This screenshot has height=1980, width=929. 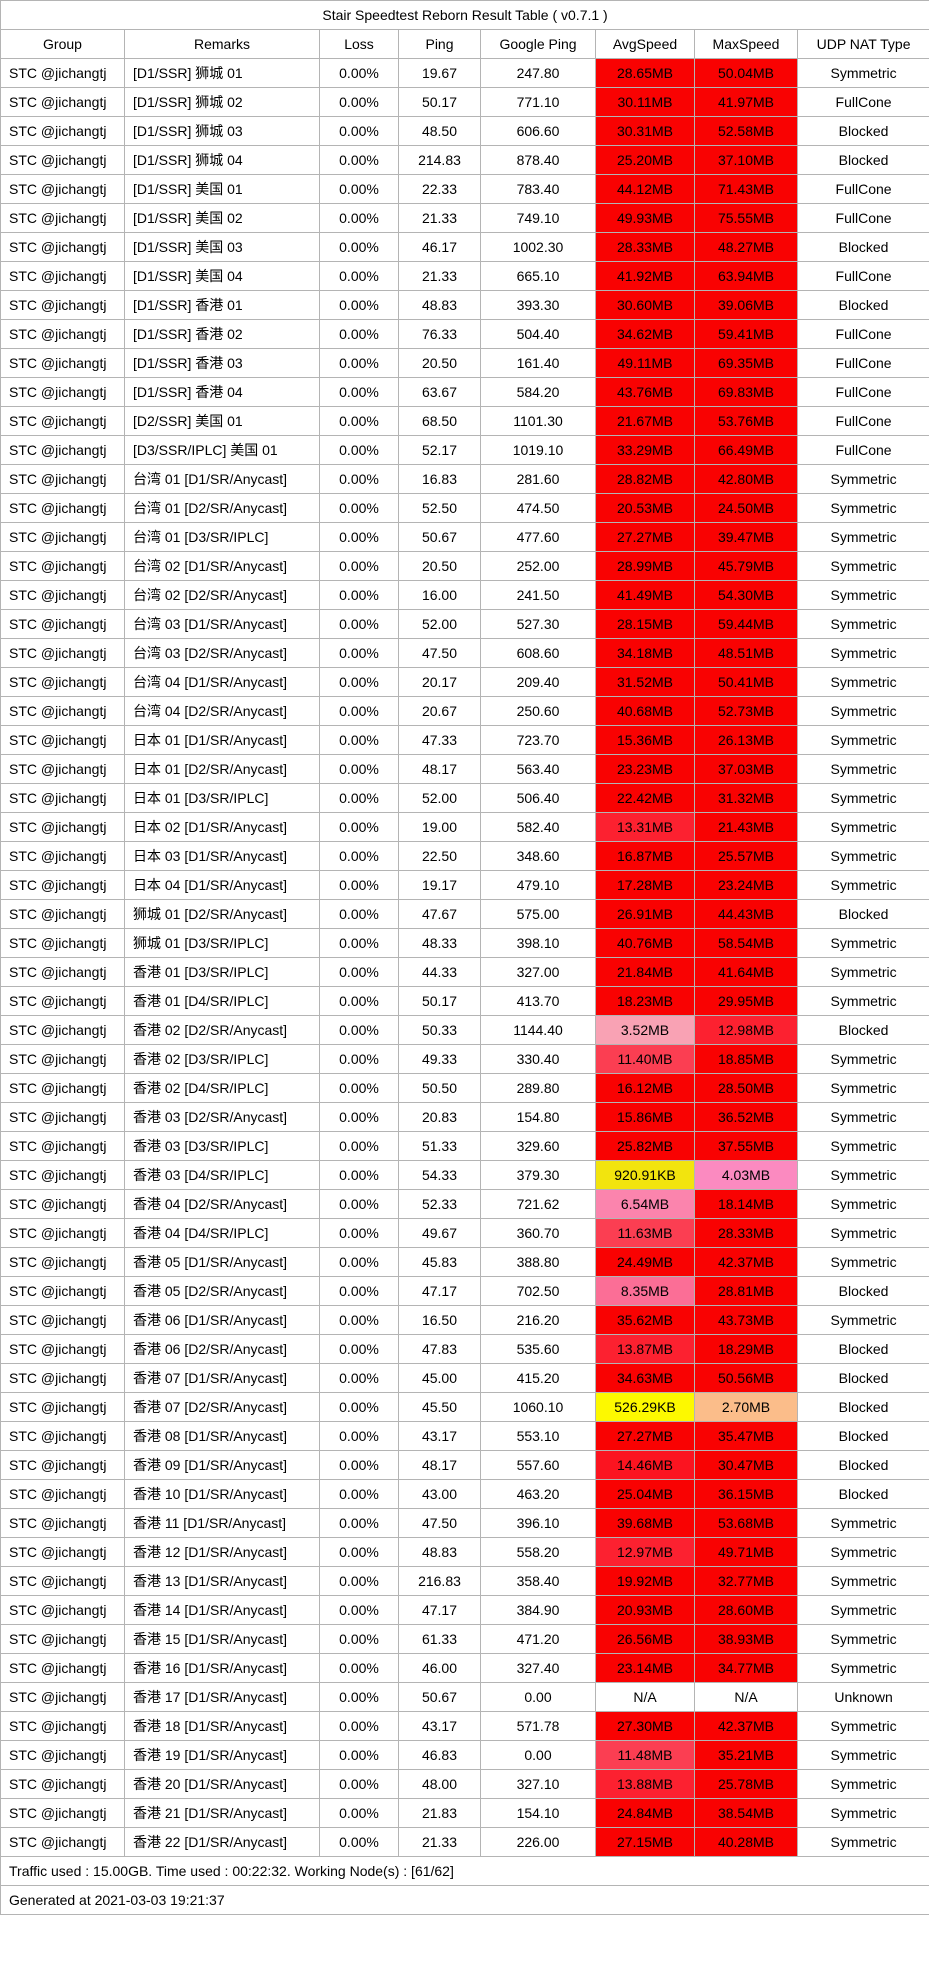 What do you see at coordinates (645, 421) in the screenshot?
I see `cell-avg-speed: 21.67MB` at bounding box center [645, 421].